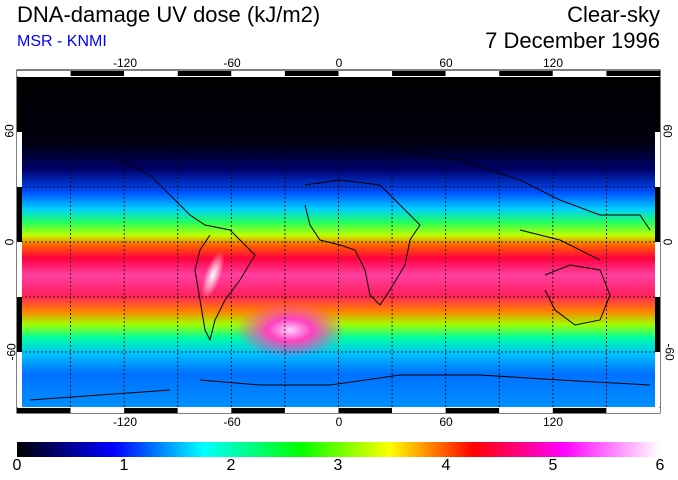 This screenshot has width=678, height=480. Describe the element at coordinates (339, 63) in the screenshot. I see `lon-tick-top: 0` at that location.